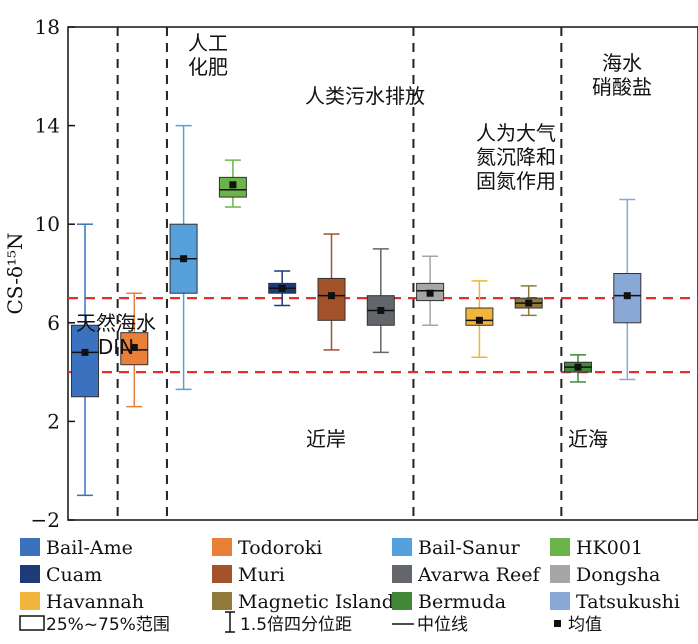 This screenshot has height=644, width=698. What do you see at coordinates (116, 323) in the screenshot?
I see `annotation-natural-seawater: 天然海水` at bounding box center [116, 323].